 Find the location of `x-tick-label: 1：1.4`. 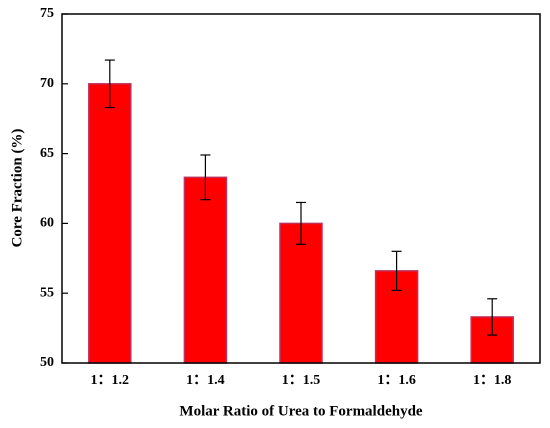

x-tick-label: 1：1.4 is located at coordinates (205, 380).